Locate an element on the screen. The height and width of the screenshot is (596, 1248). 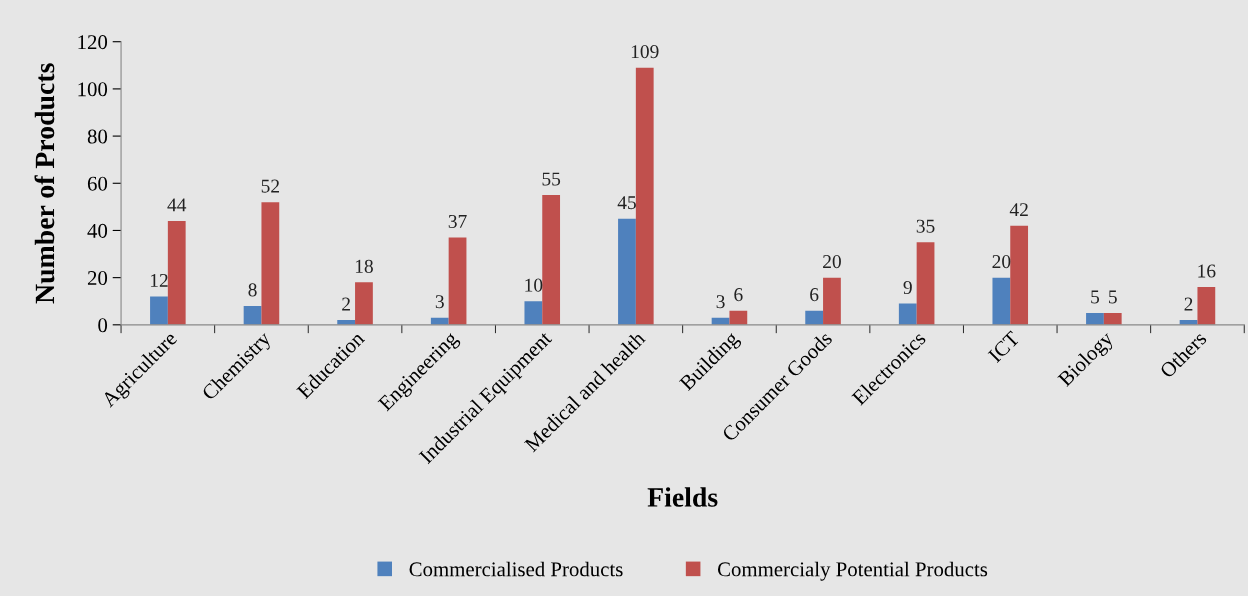
y-tick-label: 60 is located at coordinates (97, 183).